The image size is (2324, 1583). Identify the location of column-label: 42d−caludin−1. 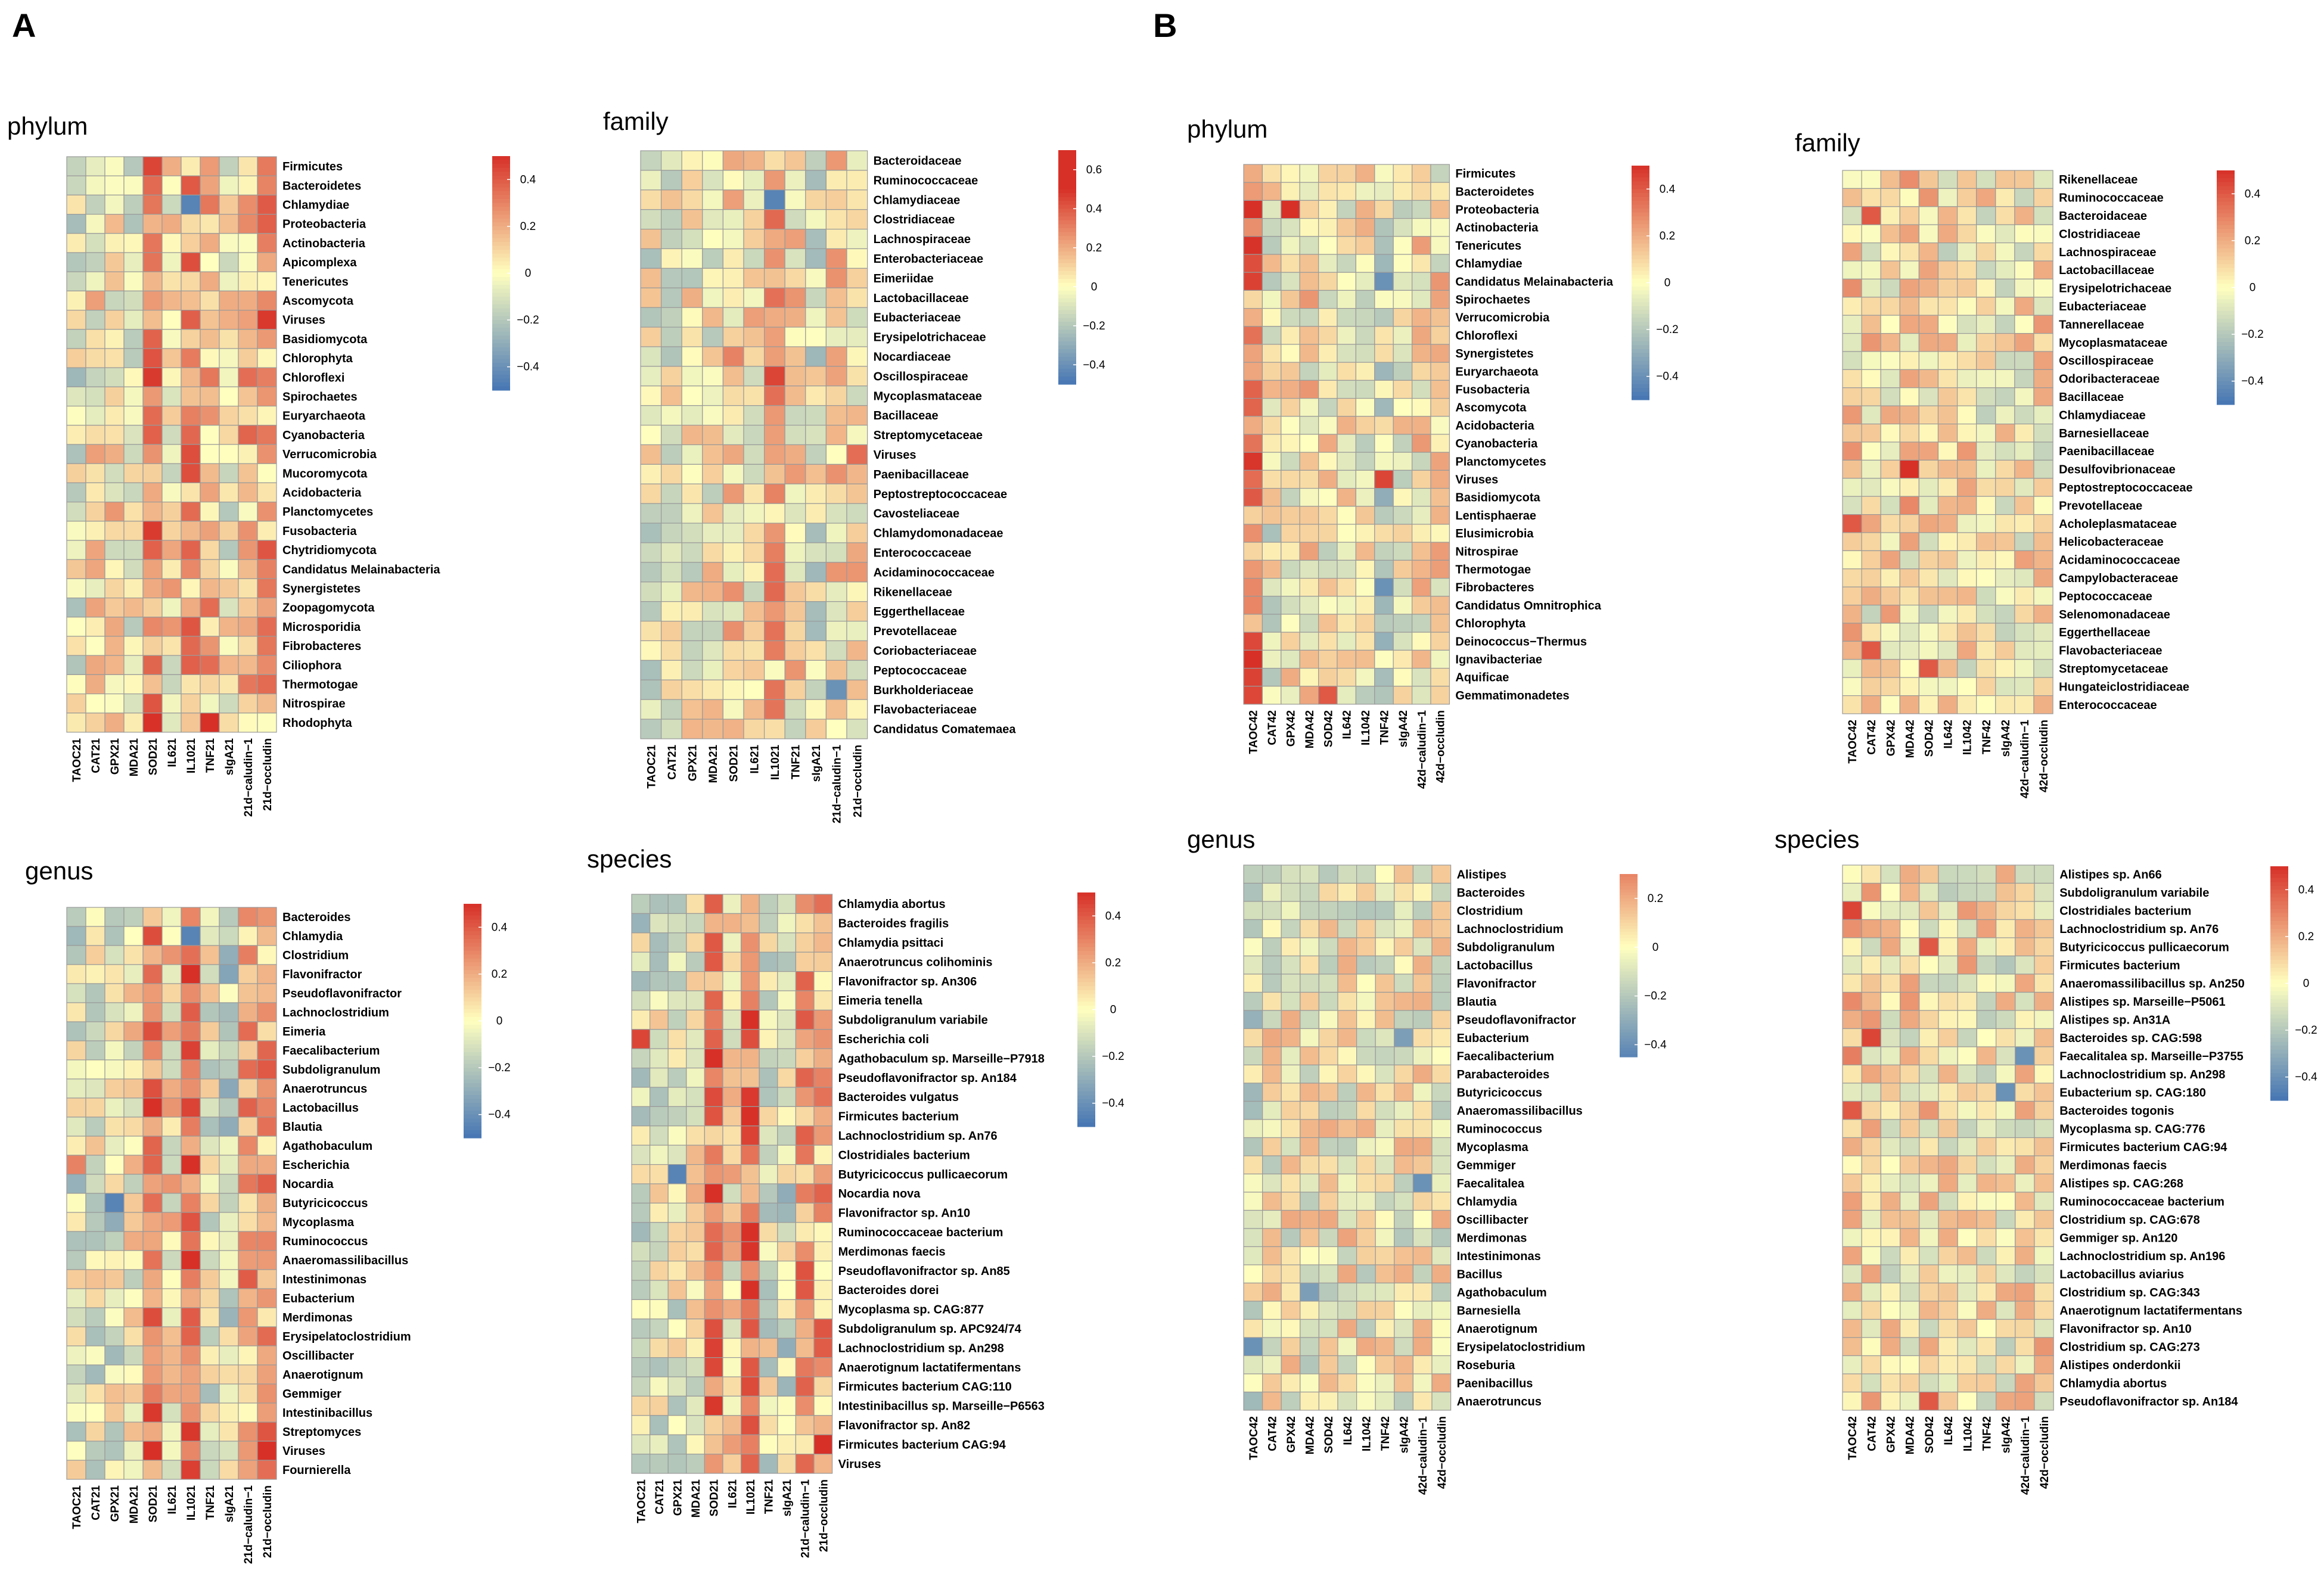
(1423, 1455).